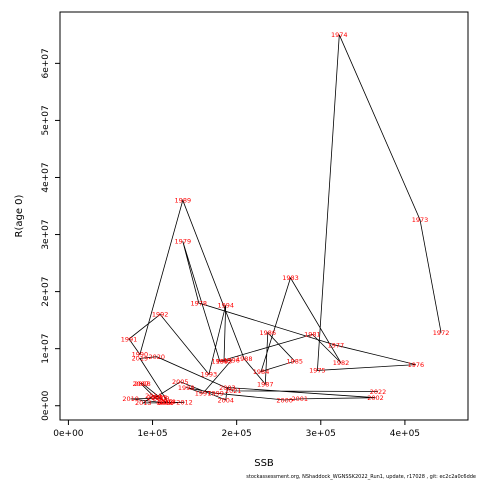 This screenshot has width=480, height=480. I want to click on point-label-2015: 2015, so click(159, 397).